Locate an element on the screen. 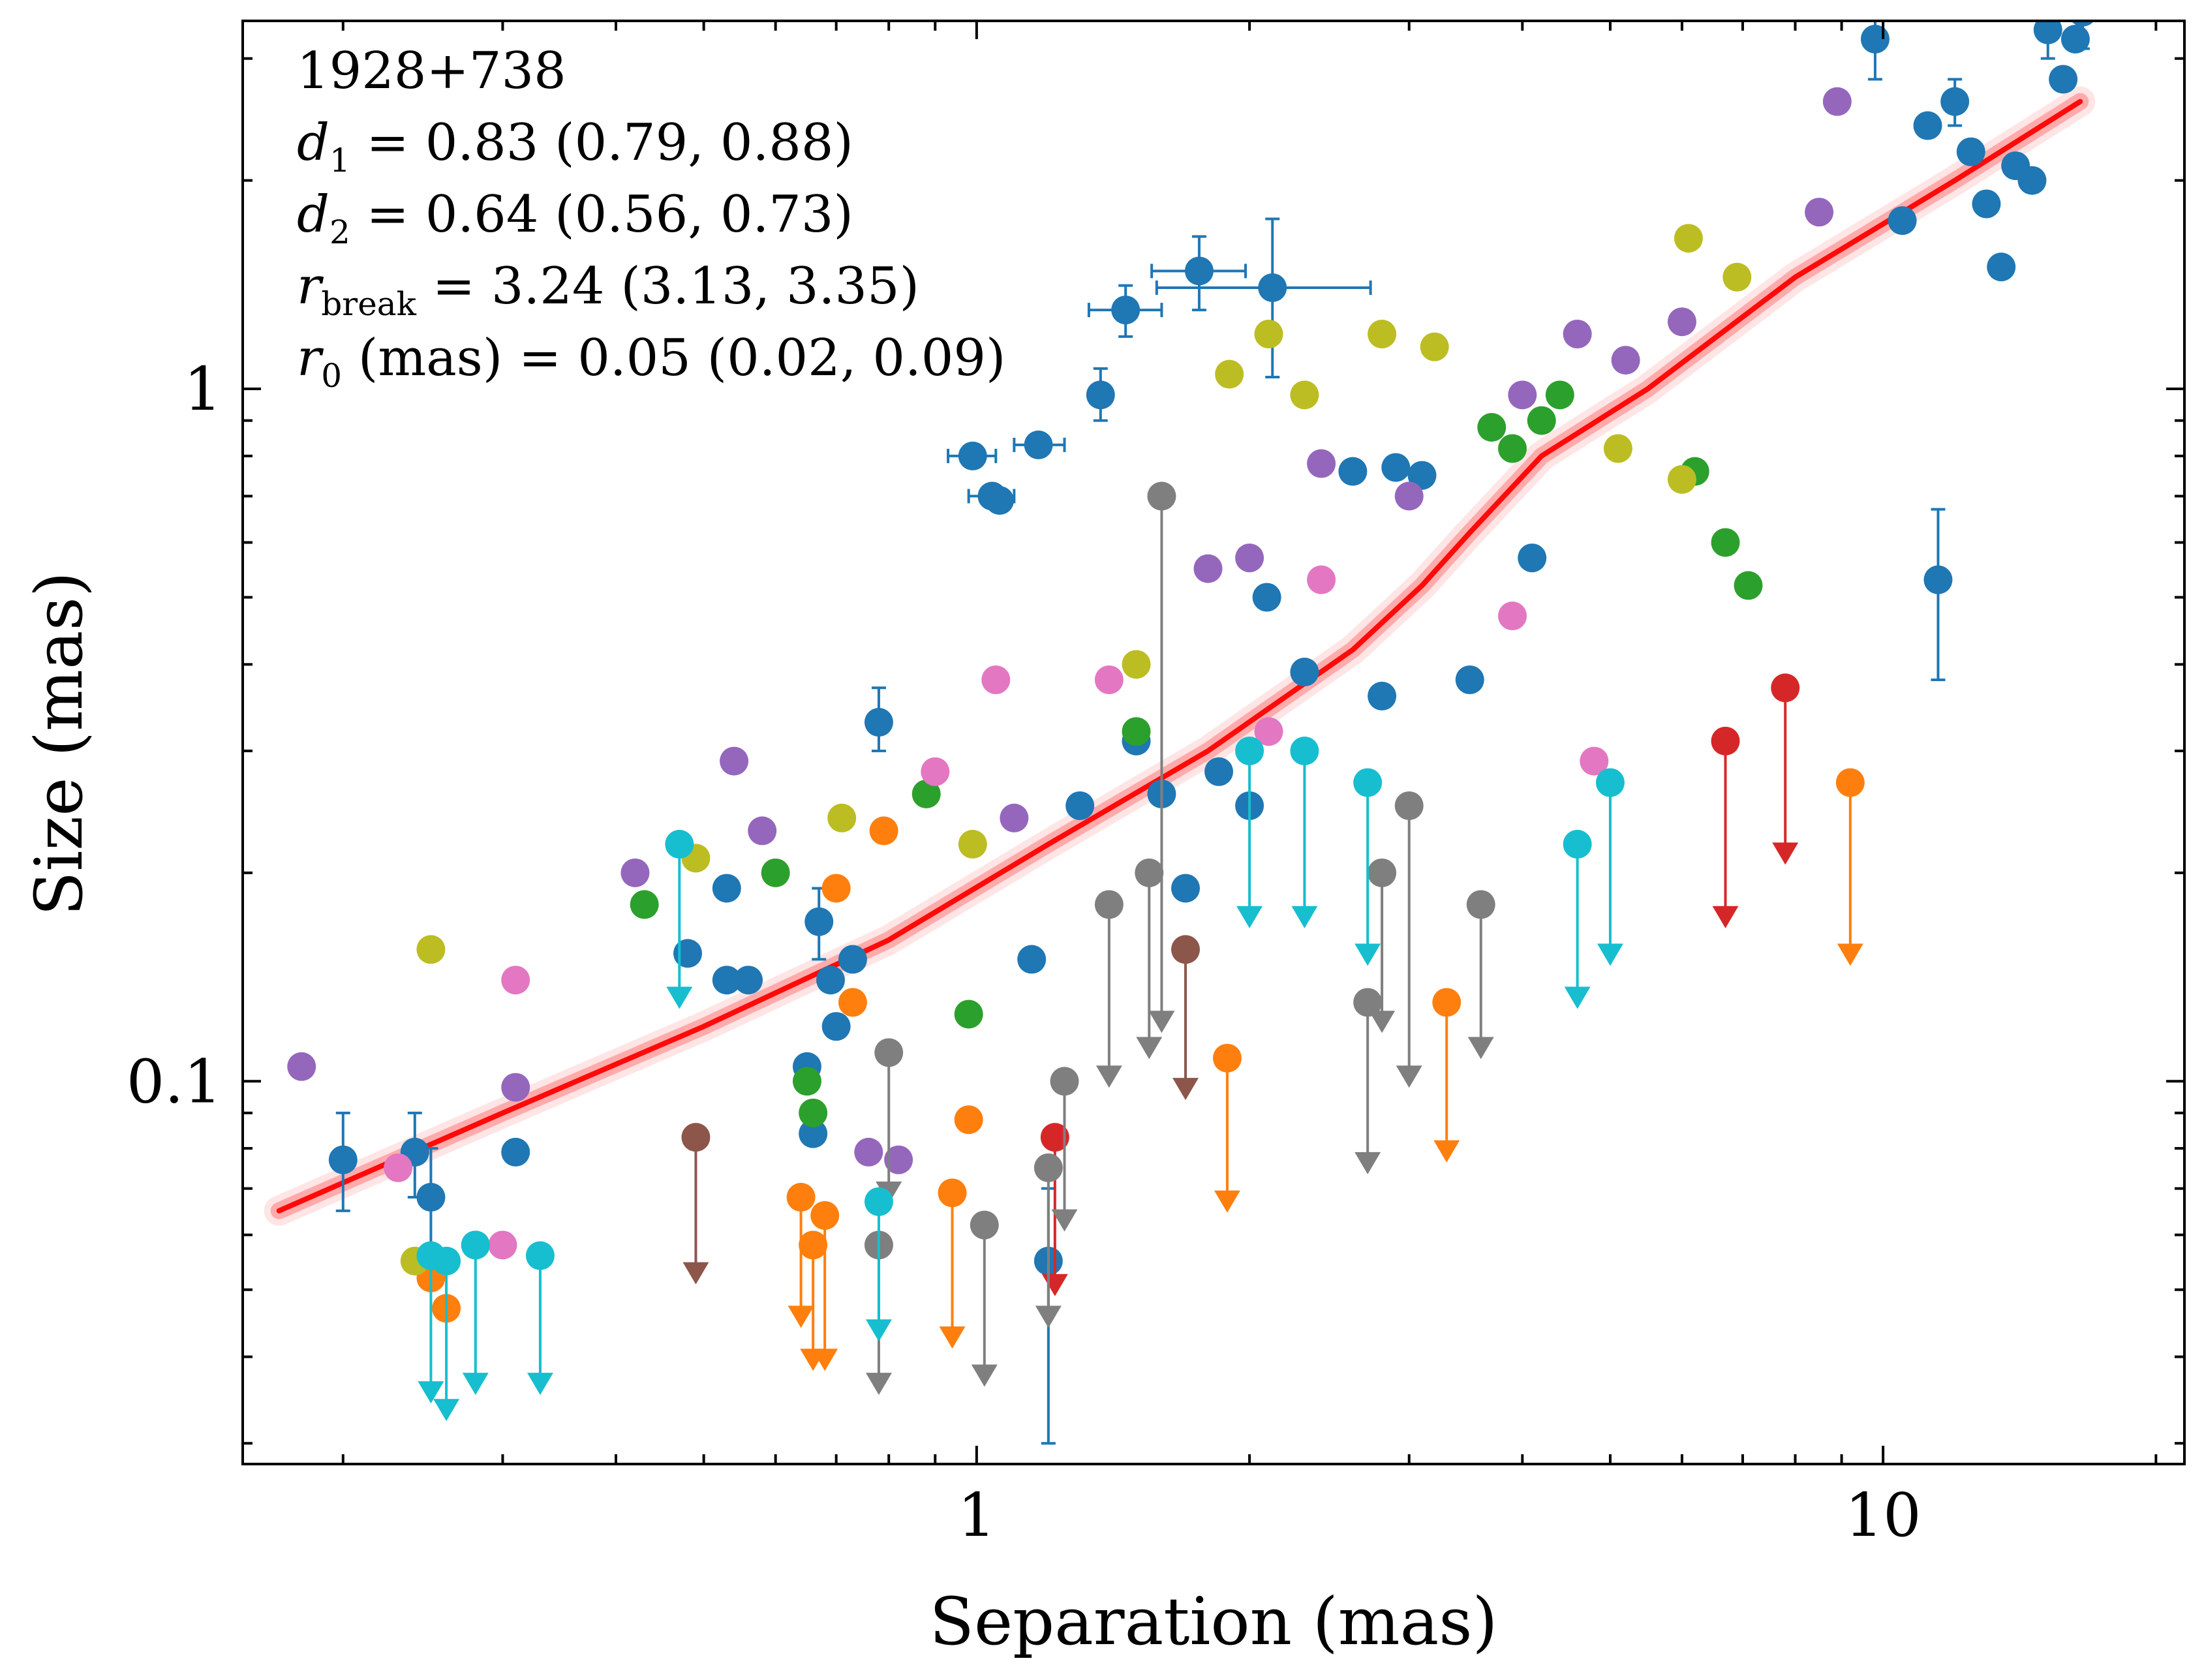 This screenshot has width=2204, height=1680. param-subscript: break is located at coordinates (368, 304).